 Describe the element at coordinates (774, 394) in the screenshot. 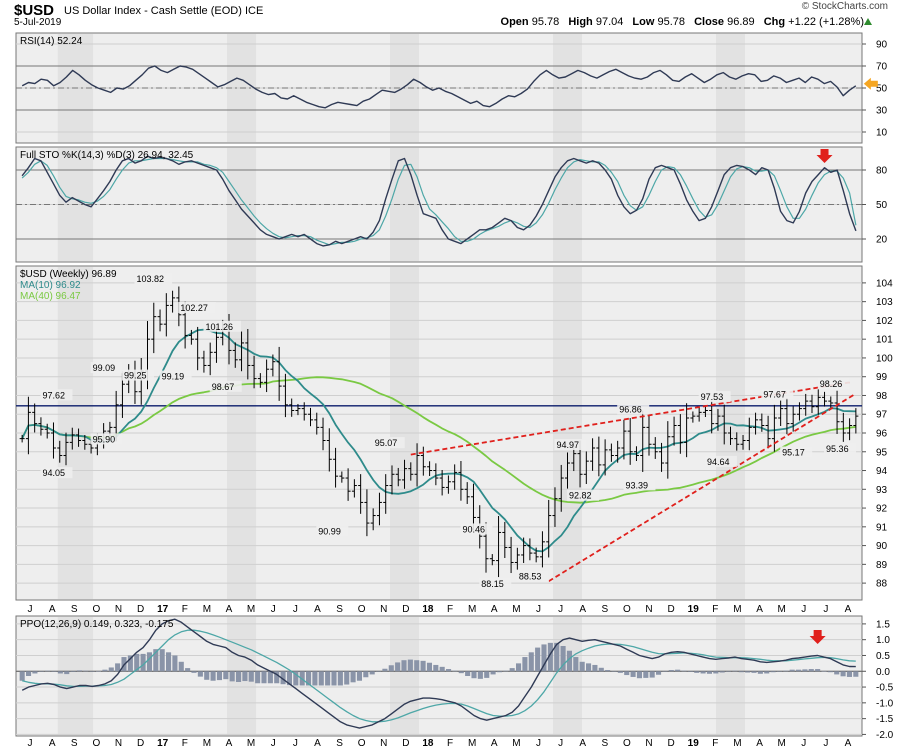

I see `price-label: 97.67` at that location.